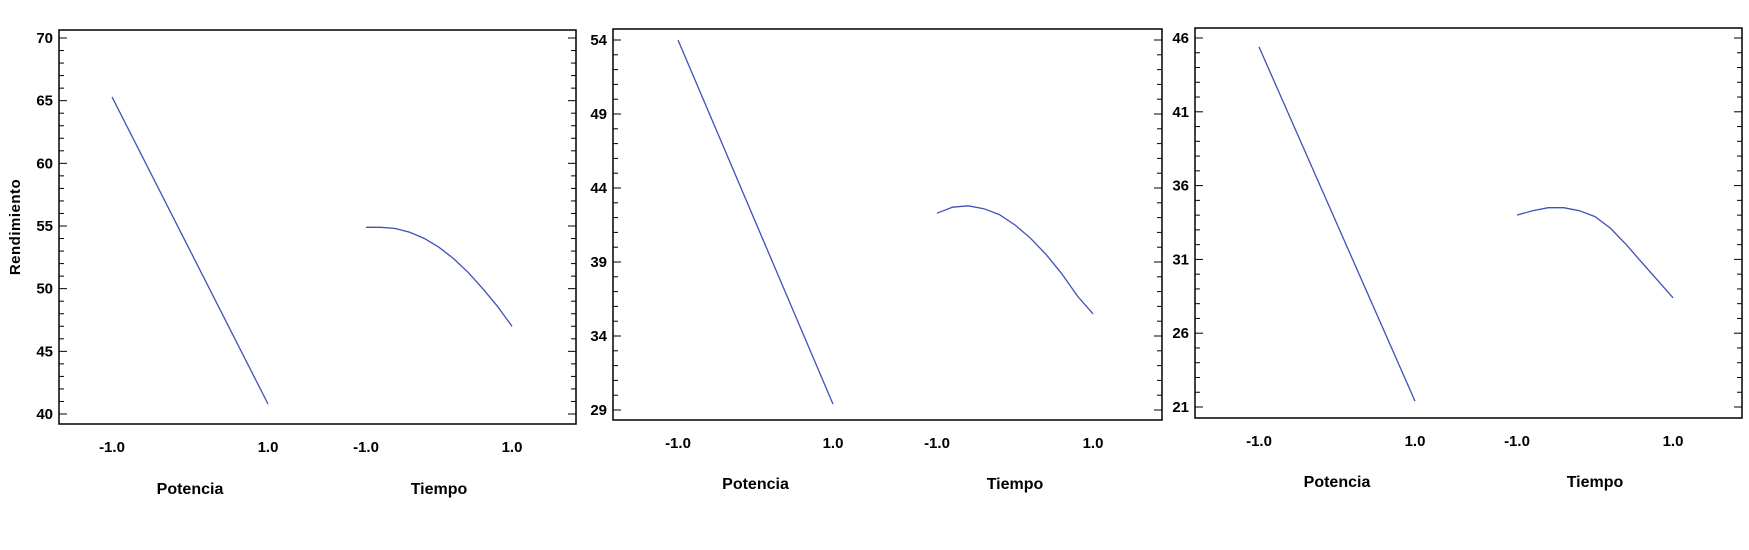 This screenshot has height=550, width=1749. Describe the element at coordinates (598, 262) in the screenshot. I see `y-tick-label: 39` at that location.